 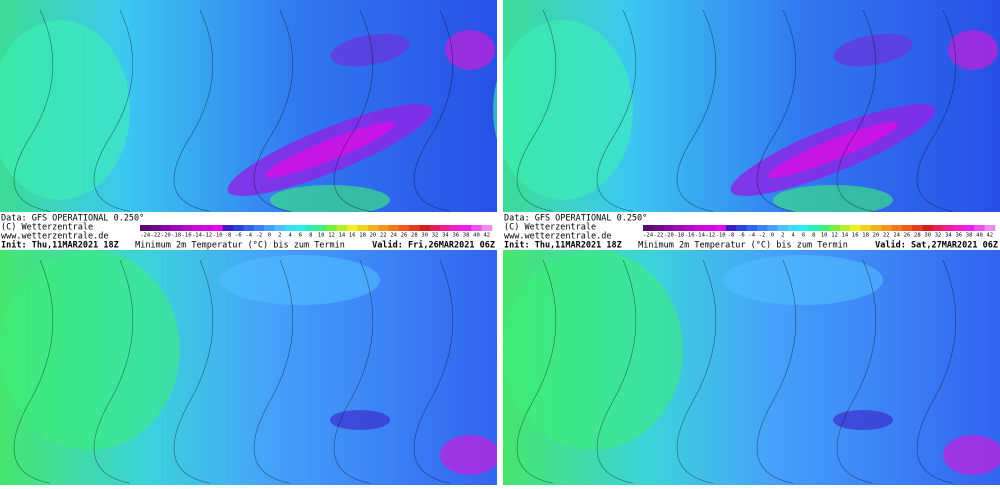 I want to click on colorbar-tick-label: 2, so click(x=279, y=236).